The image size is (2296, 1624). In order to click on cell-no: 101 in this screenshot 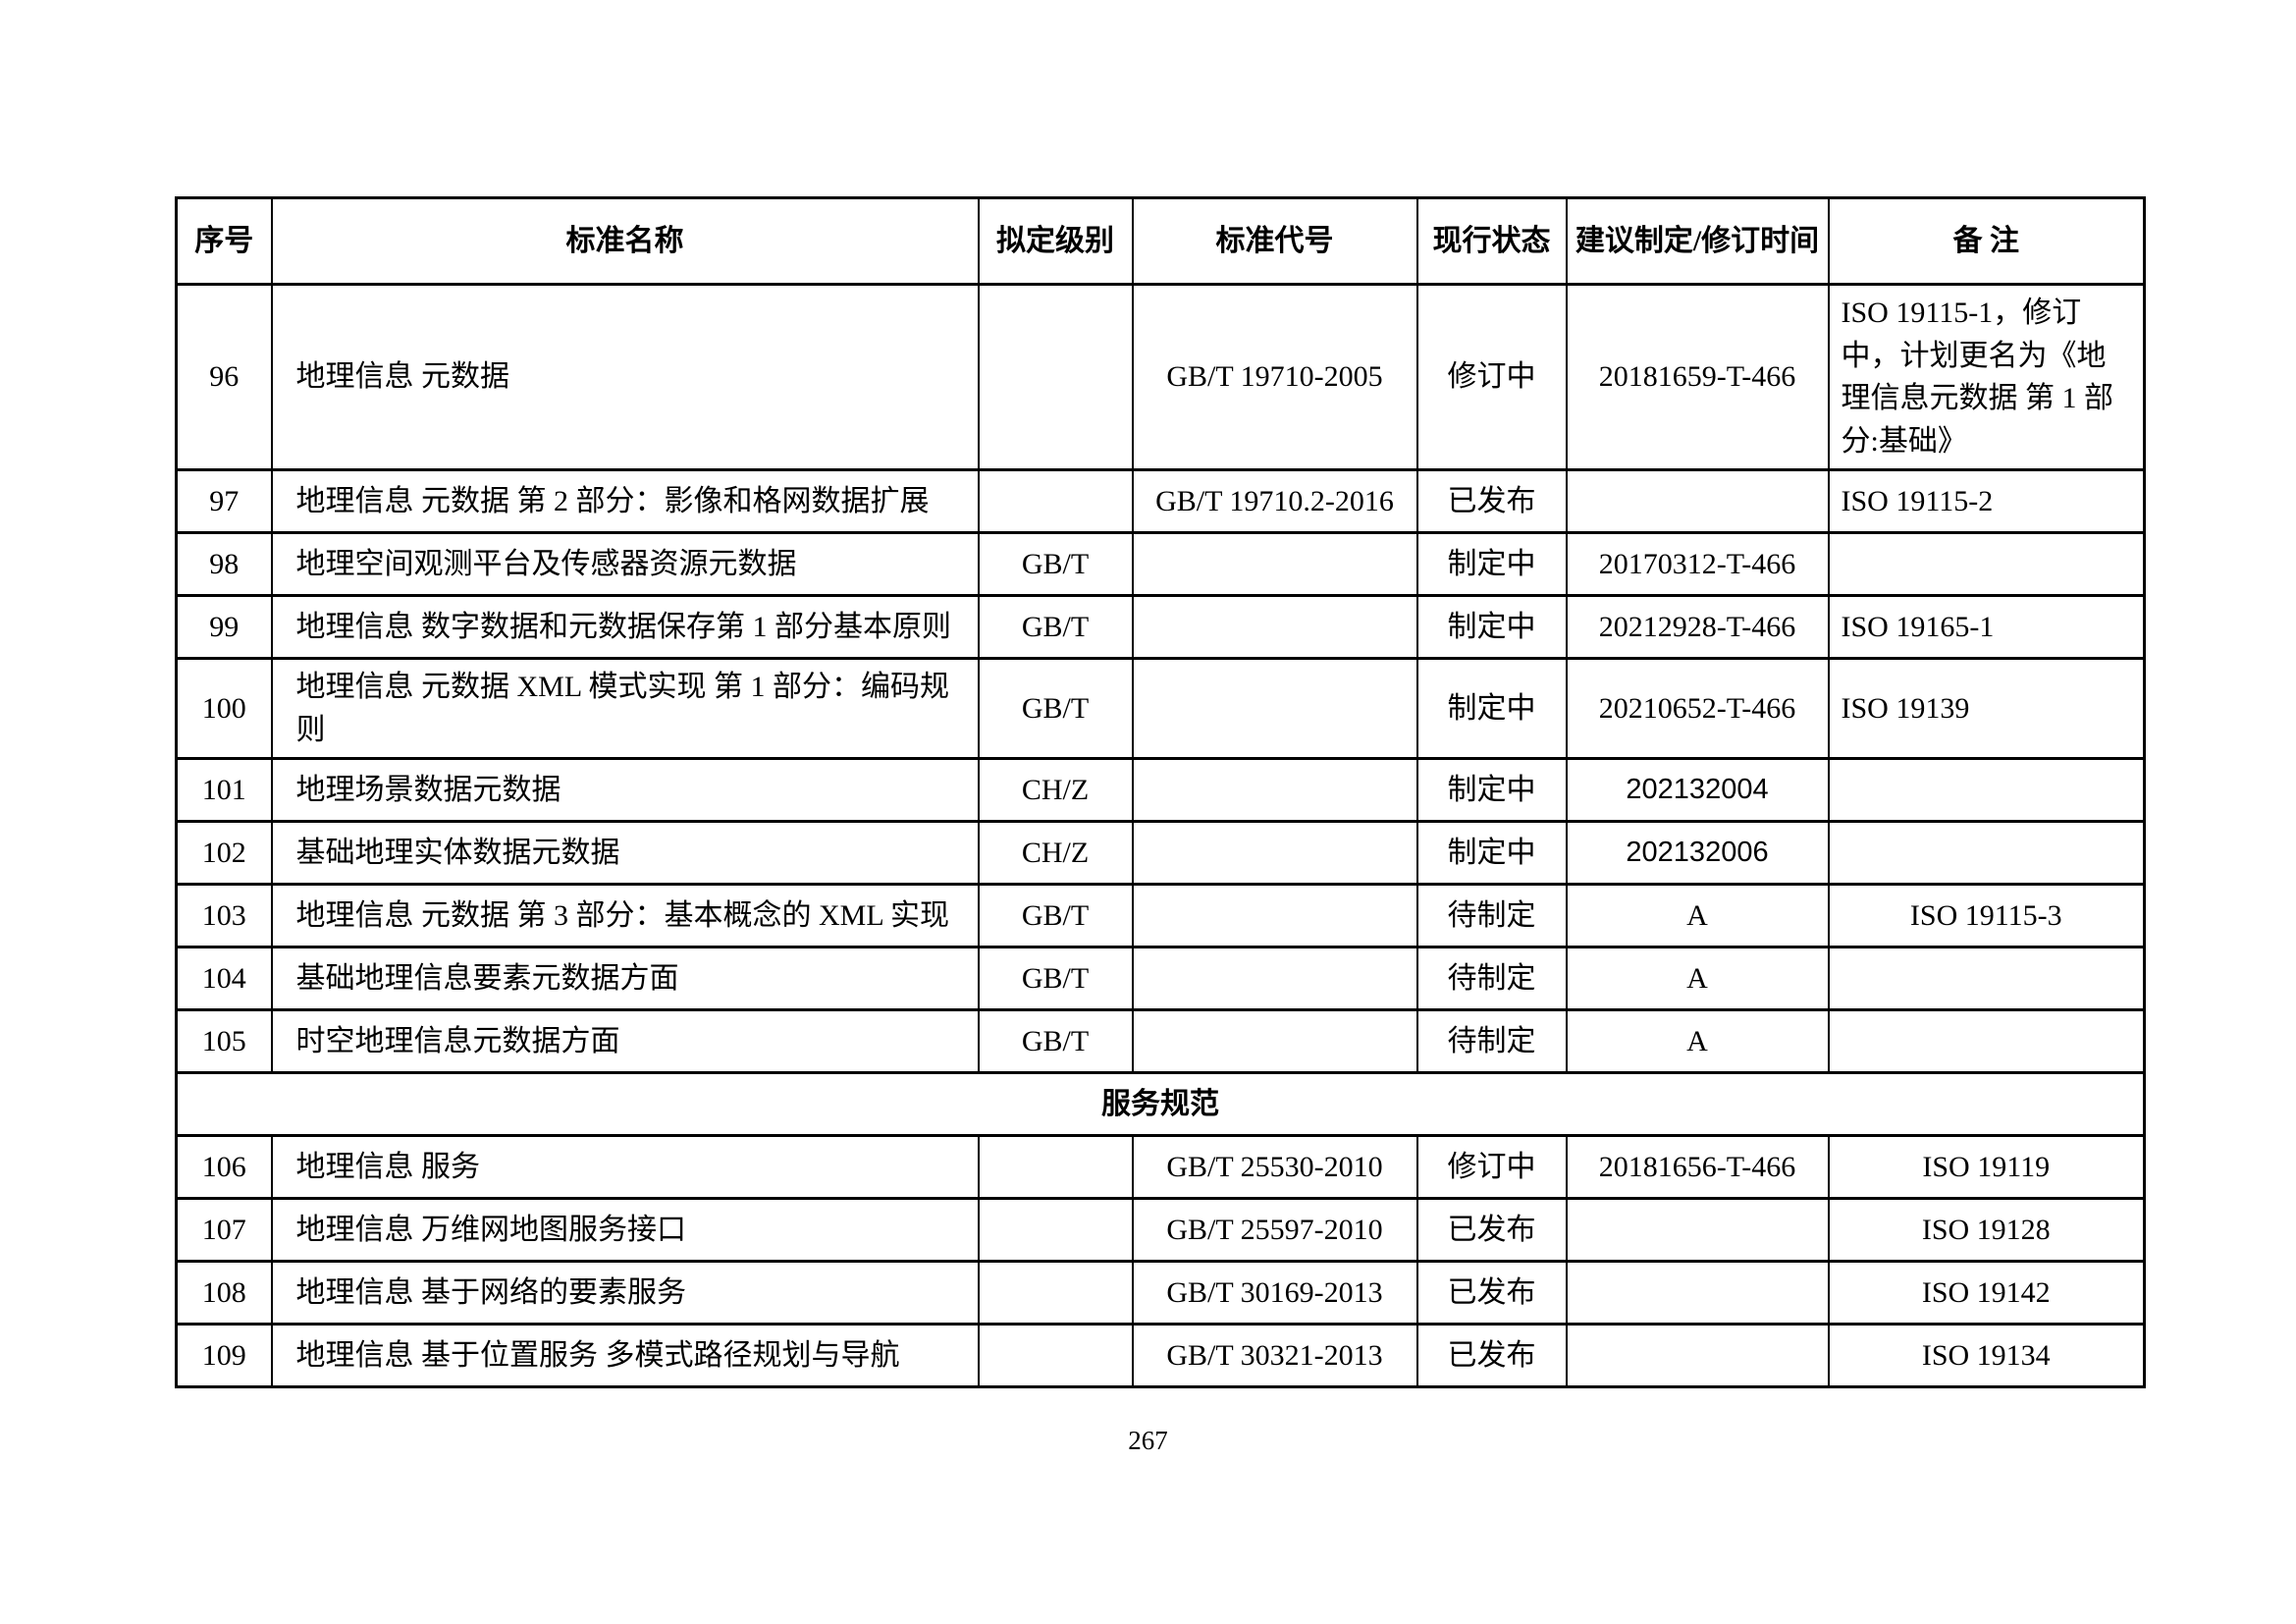, I will do `click(224, 790)`.